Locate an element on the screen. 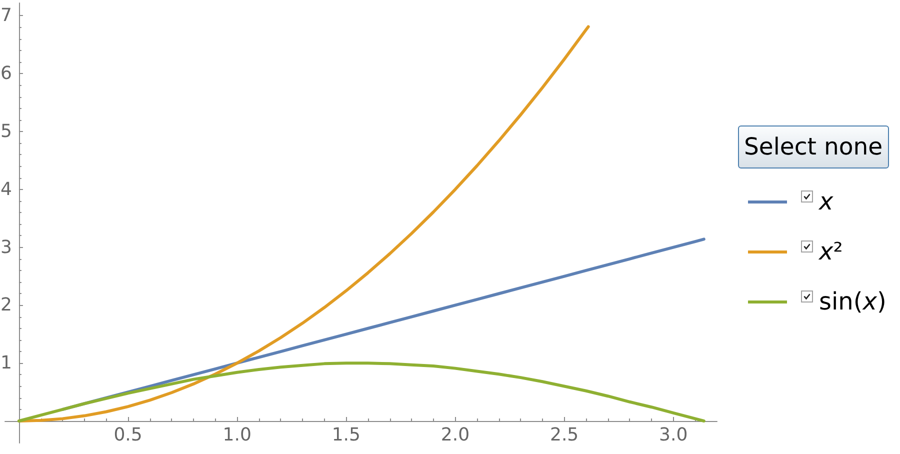  x-tick-label: 2.0 is located at coordinates (455, 435).